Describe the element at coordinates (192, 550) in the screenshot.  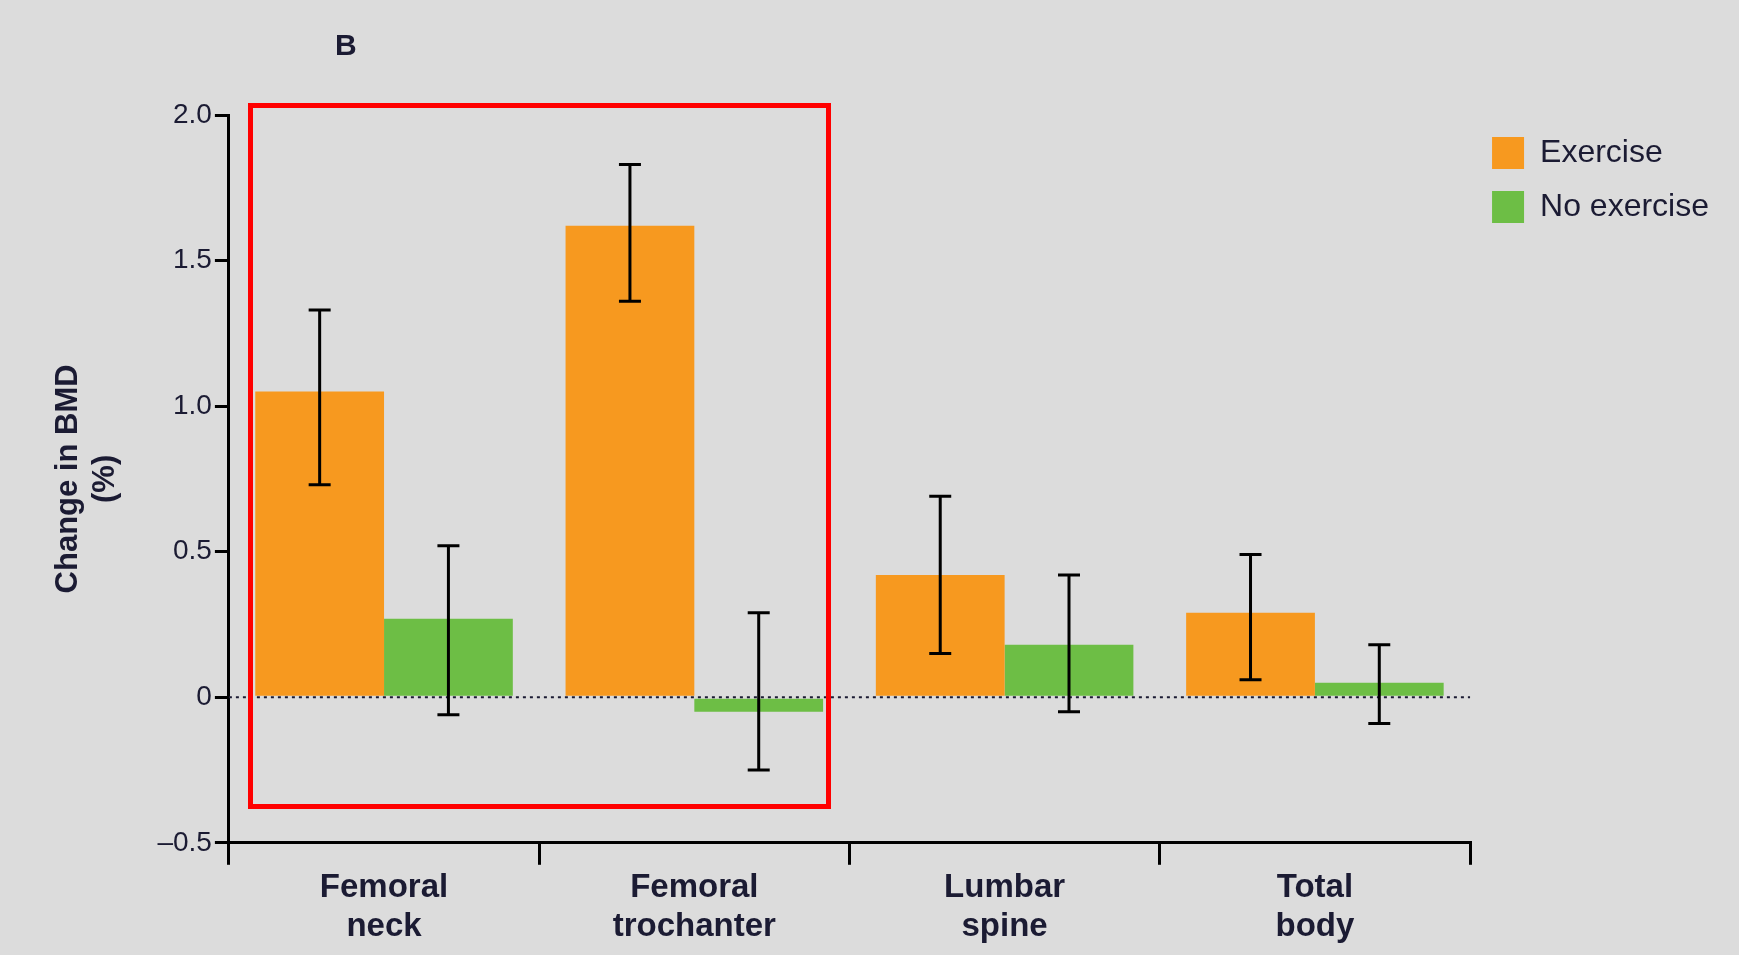
I see `y-tick-label: 0.5` at that location.